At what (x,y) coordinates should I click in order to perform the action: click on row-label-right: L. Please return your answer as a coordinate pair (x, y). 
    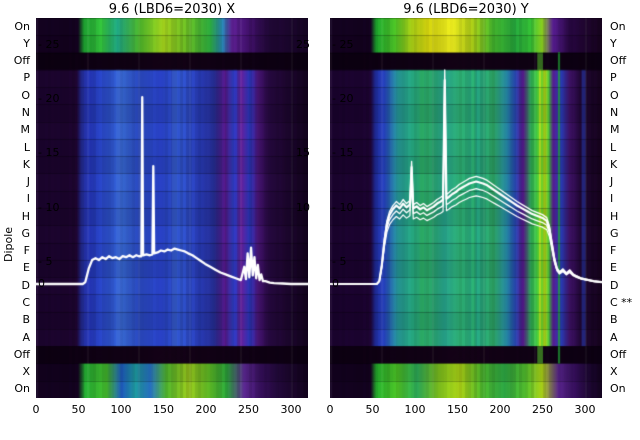
    Looking at the image, I should click on (613, 147).